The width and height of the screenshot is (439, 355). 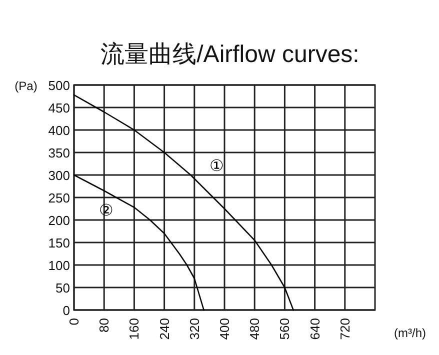 What do you see at coordinates (74, 322) in the screenshot?
I see `x-tick-label: 0` at bounding box center [74, 322].